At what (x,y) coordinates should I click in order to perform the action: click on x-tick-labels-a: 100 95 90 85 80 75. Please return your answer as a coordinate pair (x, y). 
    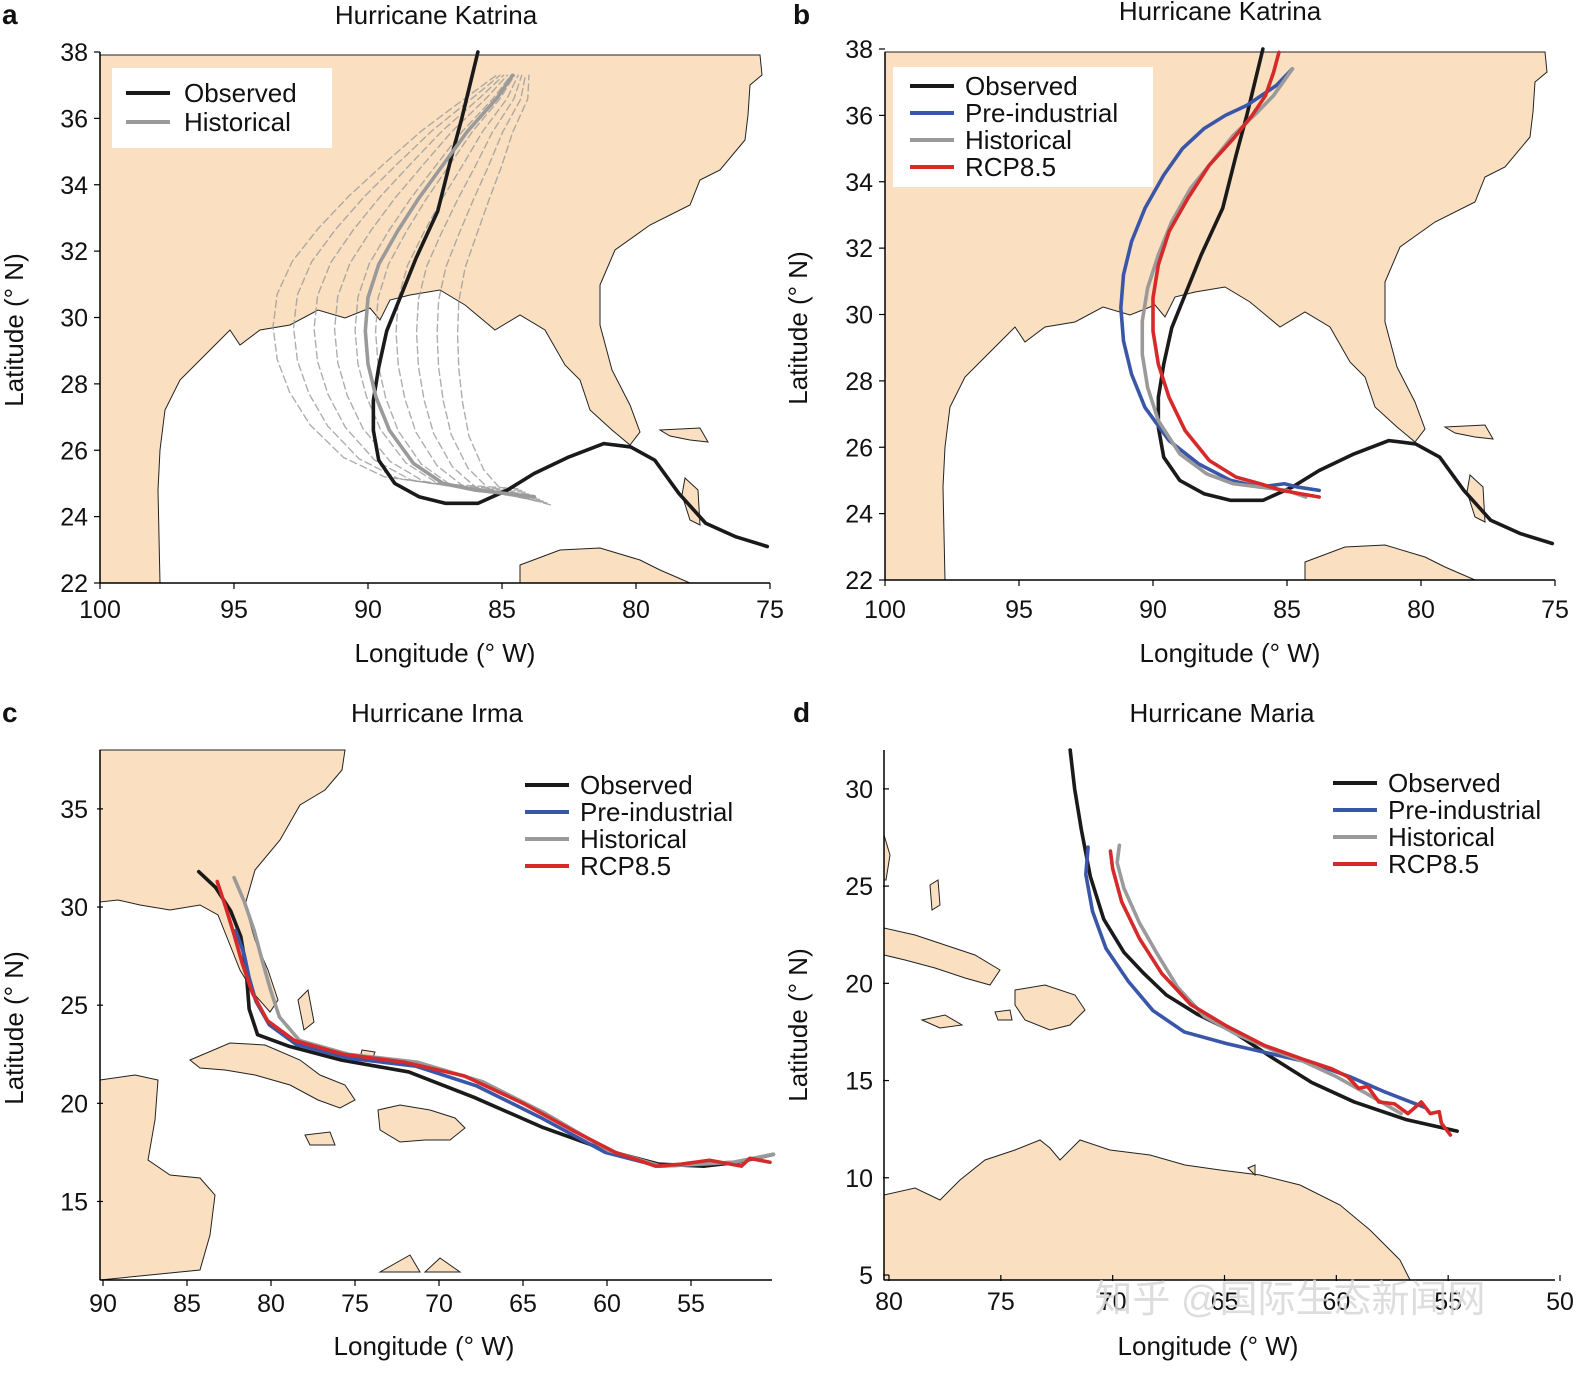
    Looking at the image, I should click on (431, 603).